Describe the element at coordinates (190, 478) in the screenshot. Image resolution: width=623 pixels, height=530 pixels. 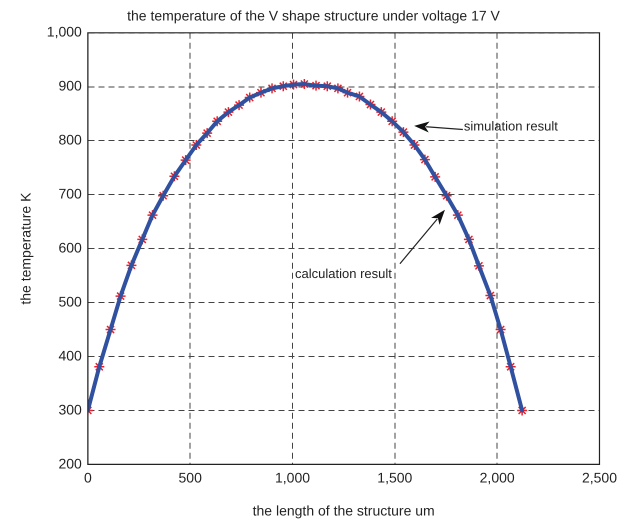
I see `x-tick-label: 500` at that location.